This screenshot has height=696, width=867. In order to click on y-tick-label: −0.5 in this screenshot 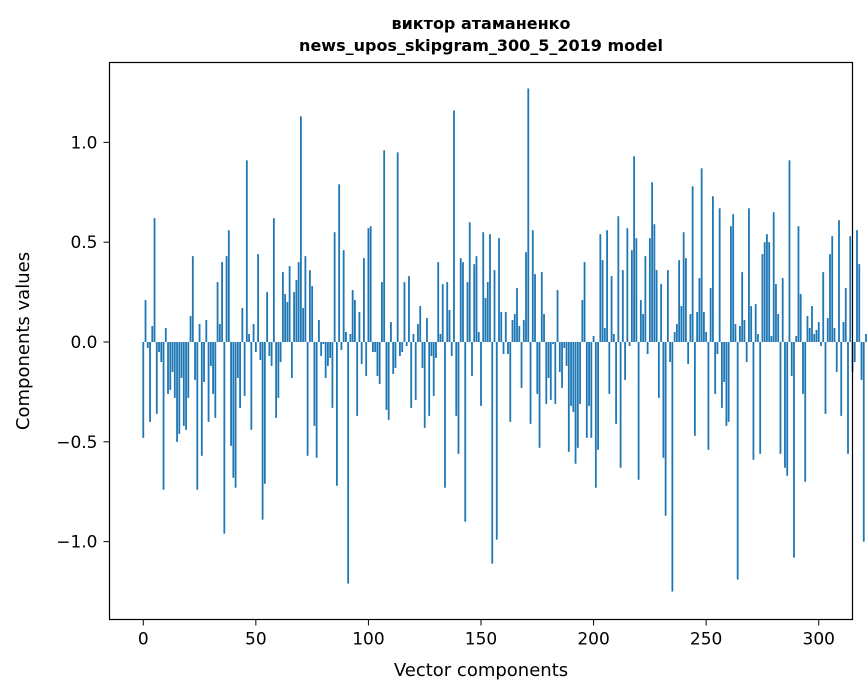, I will do `click(76, 443)`.